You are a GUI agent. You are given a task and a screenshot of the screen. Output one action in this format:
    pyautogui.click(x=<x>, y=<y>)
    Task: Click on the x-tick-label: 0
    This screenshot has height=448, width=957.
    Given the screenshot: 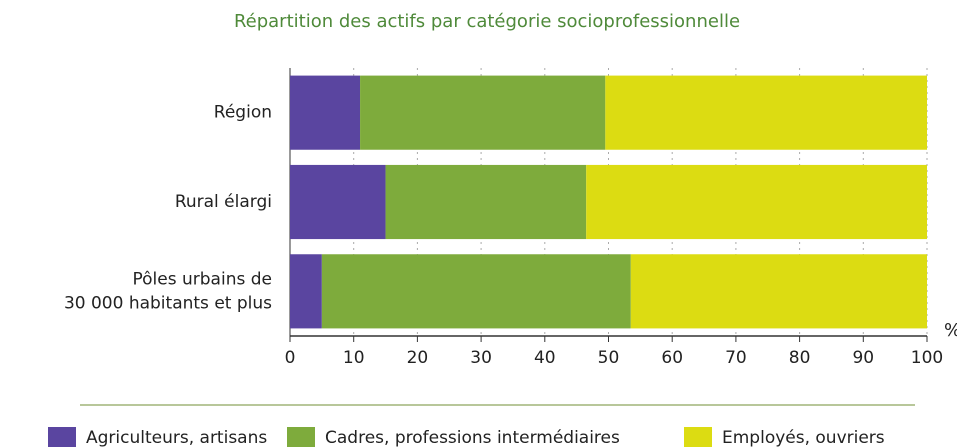 What is the action you would take?
    pyautogui.click(x=290, y=358)
    